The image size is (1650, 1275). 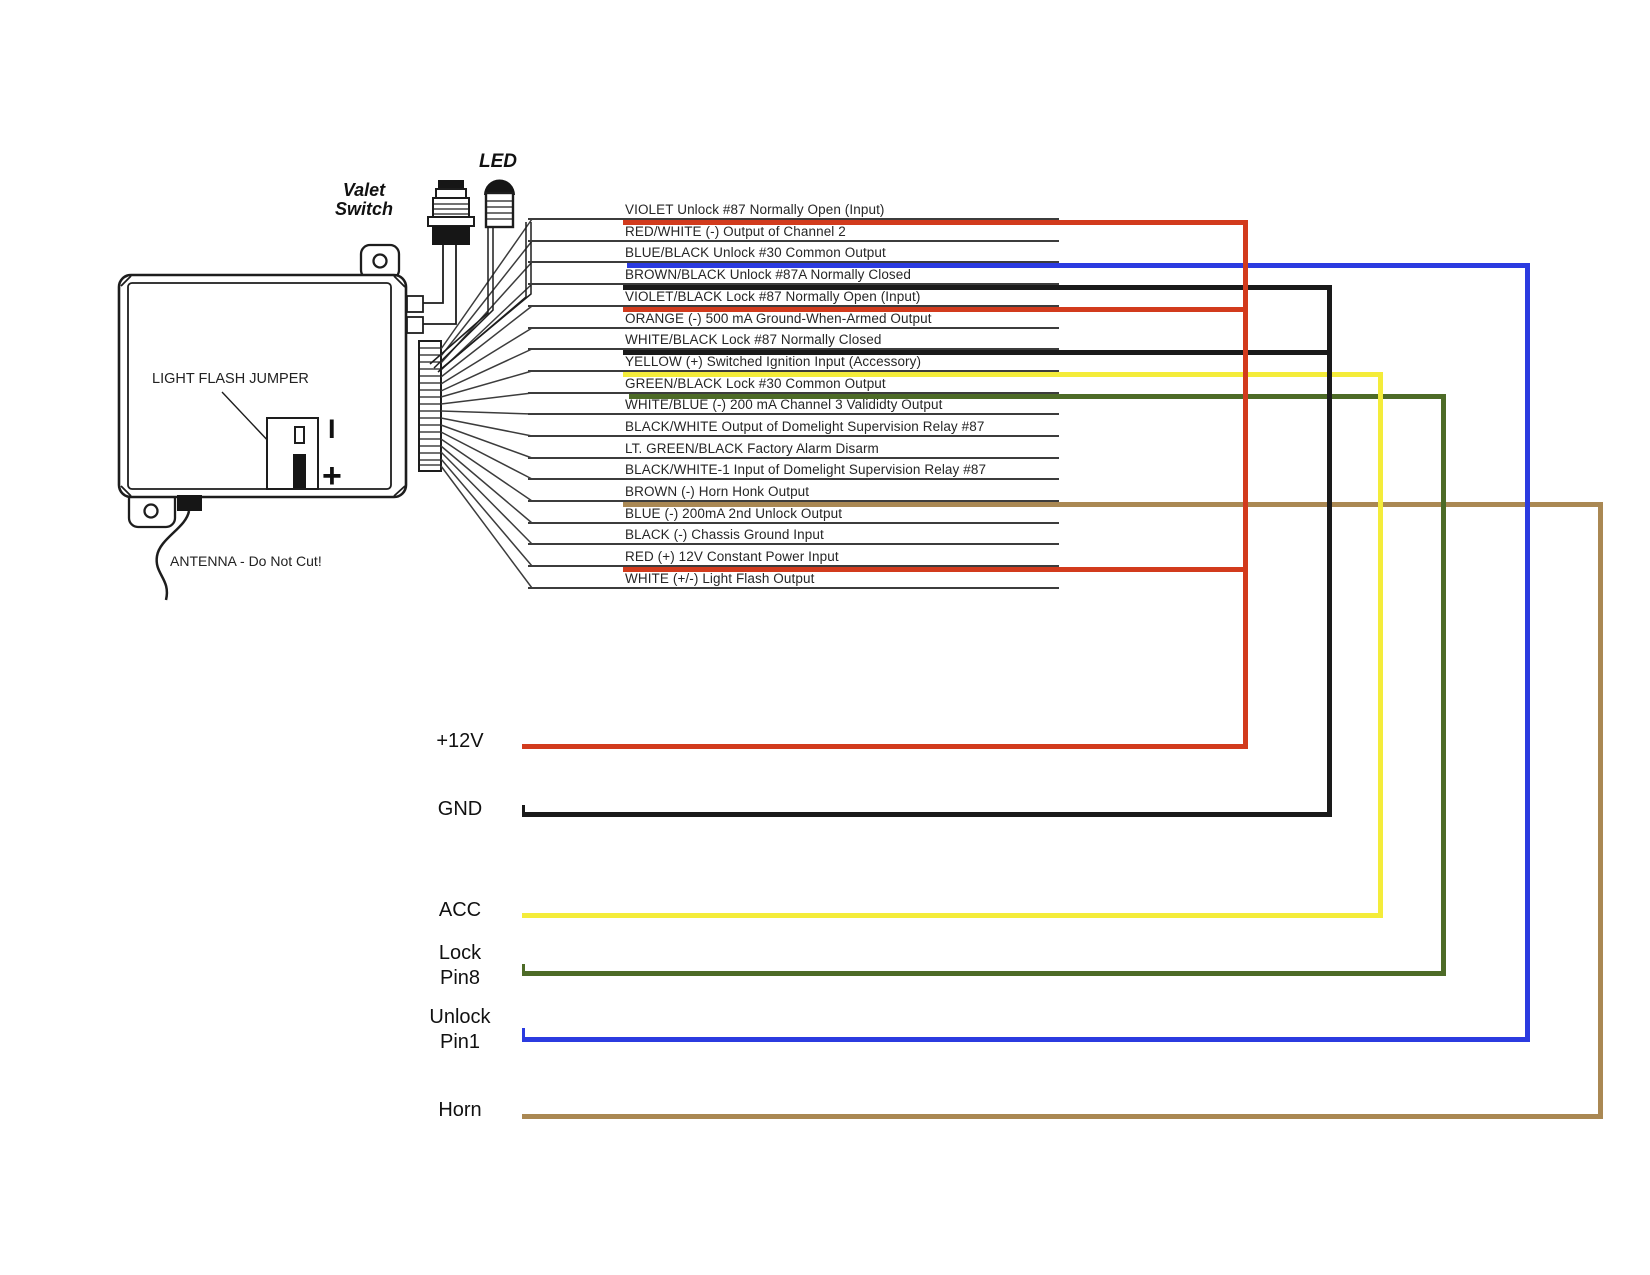 I want to click on antenna-wire, so click(x=173, y=555).